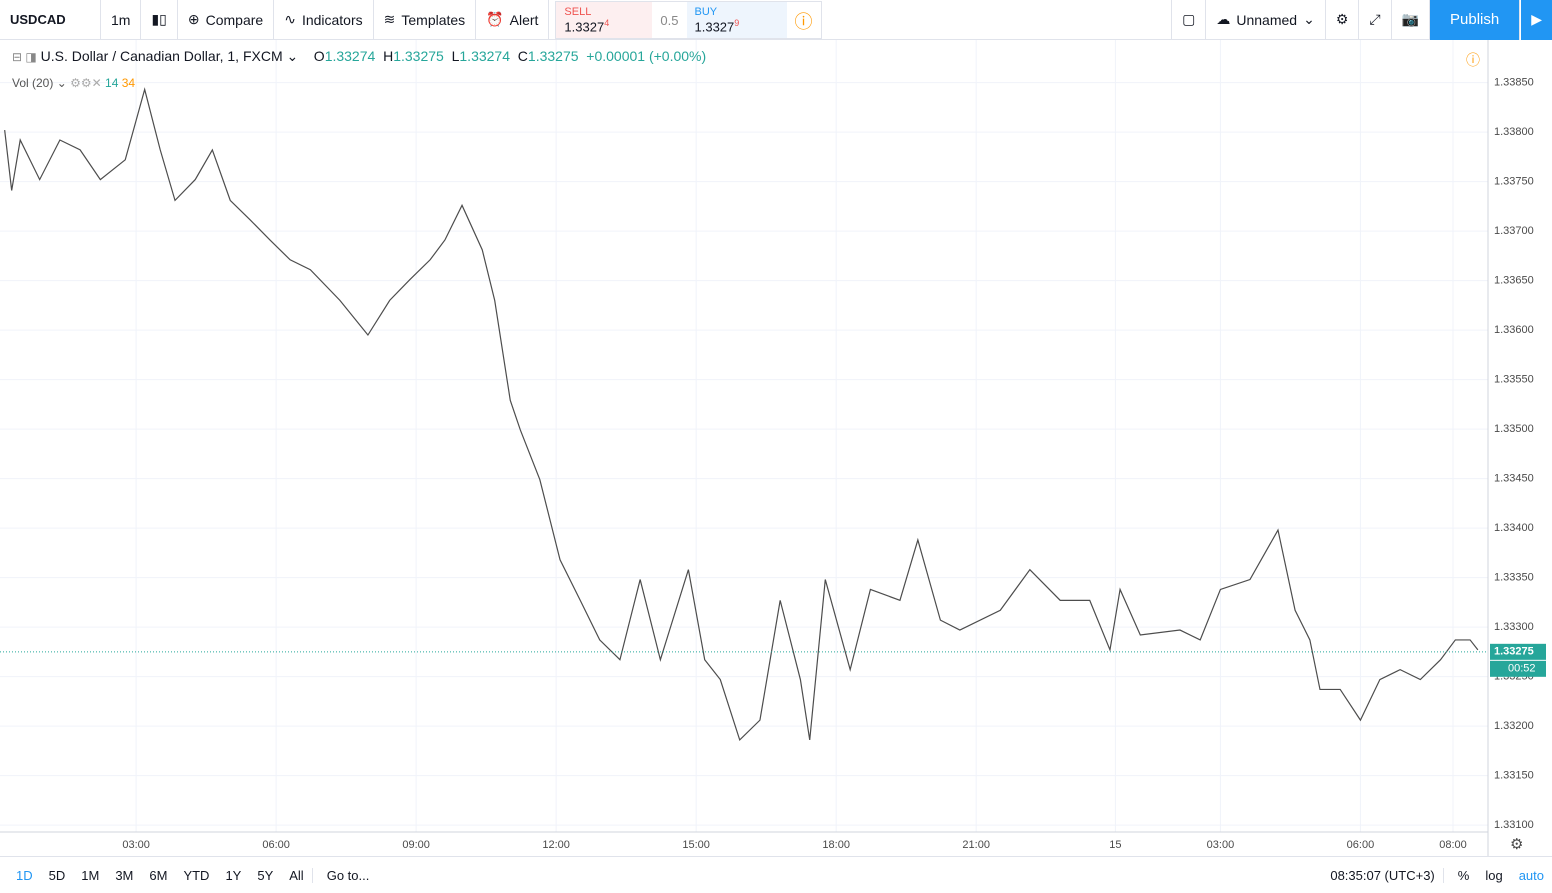  I want to click on countdown-label: 00:52, so click(1522, 669).